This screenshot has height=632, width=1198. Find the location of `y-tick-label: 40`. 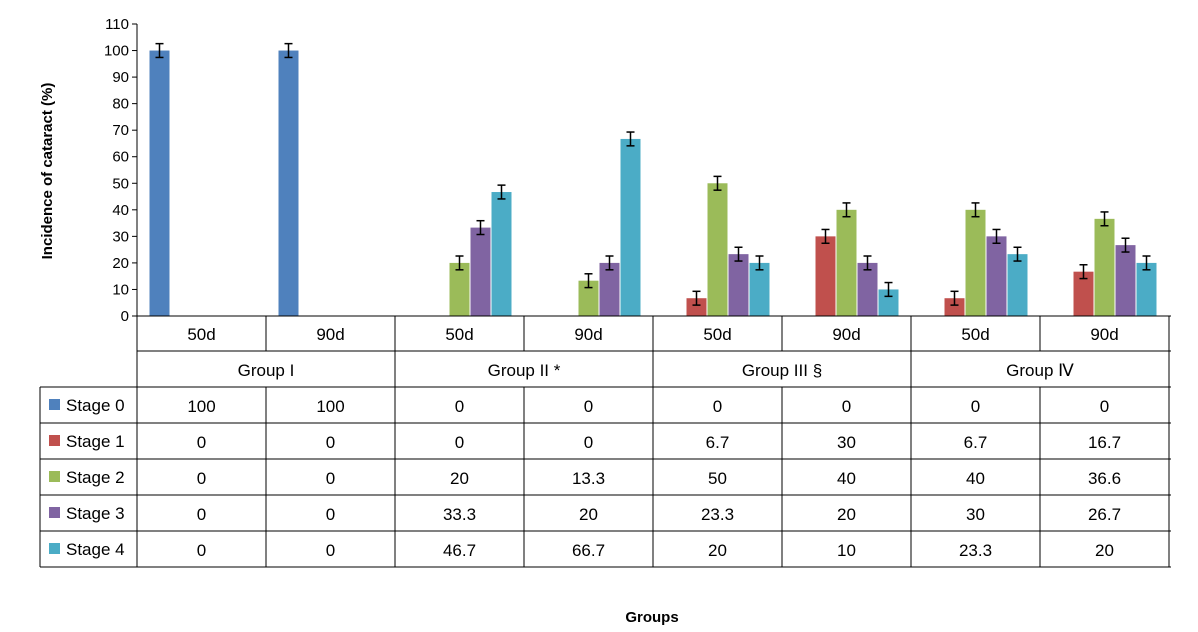

y-tick-label: 40 is located at coordinates (120, 210).